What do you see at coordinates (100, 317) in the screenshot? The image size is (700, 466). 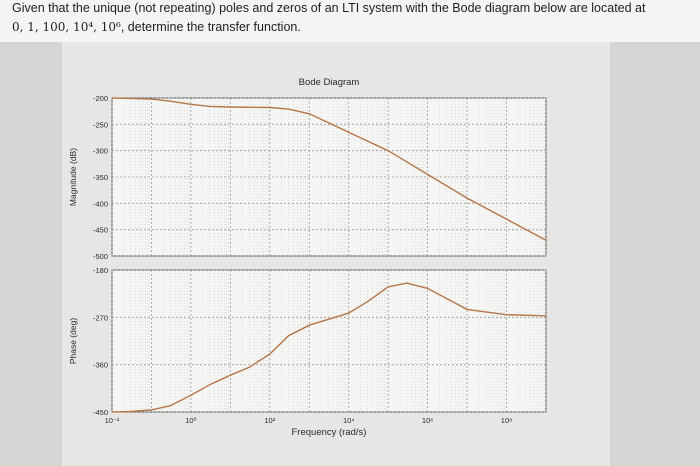 I see `y-tick-label: -270` at bounding box center [100, 317].